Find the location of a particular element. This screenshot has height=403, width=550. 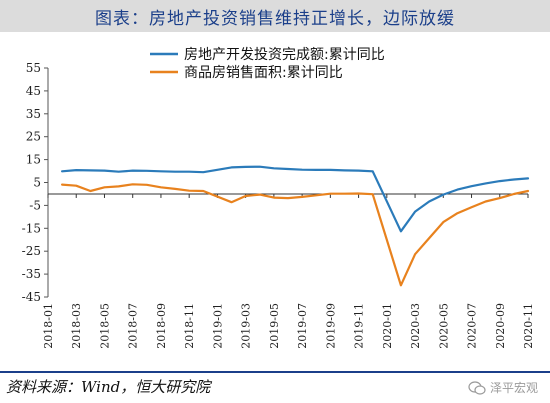

footer-divider is located at coordinates (275, 372).